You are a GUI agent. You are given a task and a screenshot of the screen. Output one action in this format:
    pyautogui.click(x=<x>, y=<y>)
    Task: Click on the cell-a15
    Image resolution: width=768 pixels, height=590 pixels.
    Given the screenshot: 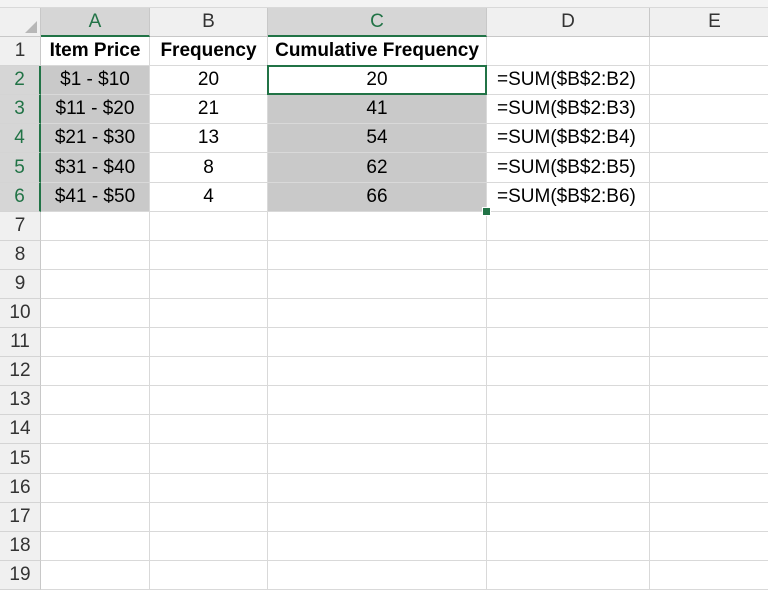 What is the action you would take?
    pyautogui.click(x=95, y=459)
    